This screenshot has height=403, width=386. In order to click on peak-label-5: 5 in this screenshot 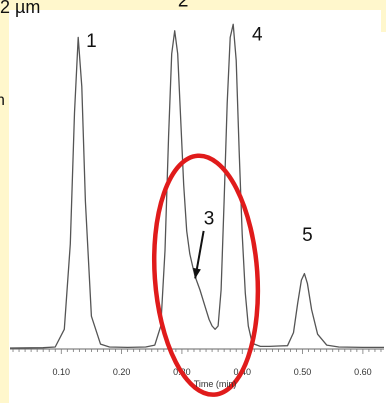, I will do `click(307, 235)`.